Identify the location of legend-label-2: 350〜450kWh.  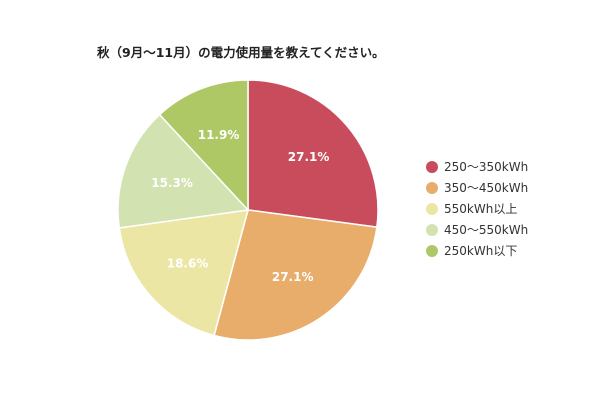
(486, 188).